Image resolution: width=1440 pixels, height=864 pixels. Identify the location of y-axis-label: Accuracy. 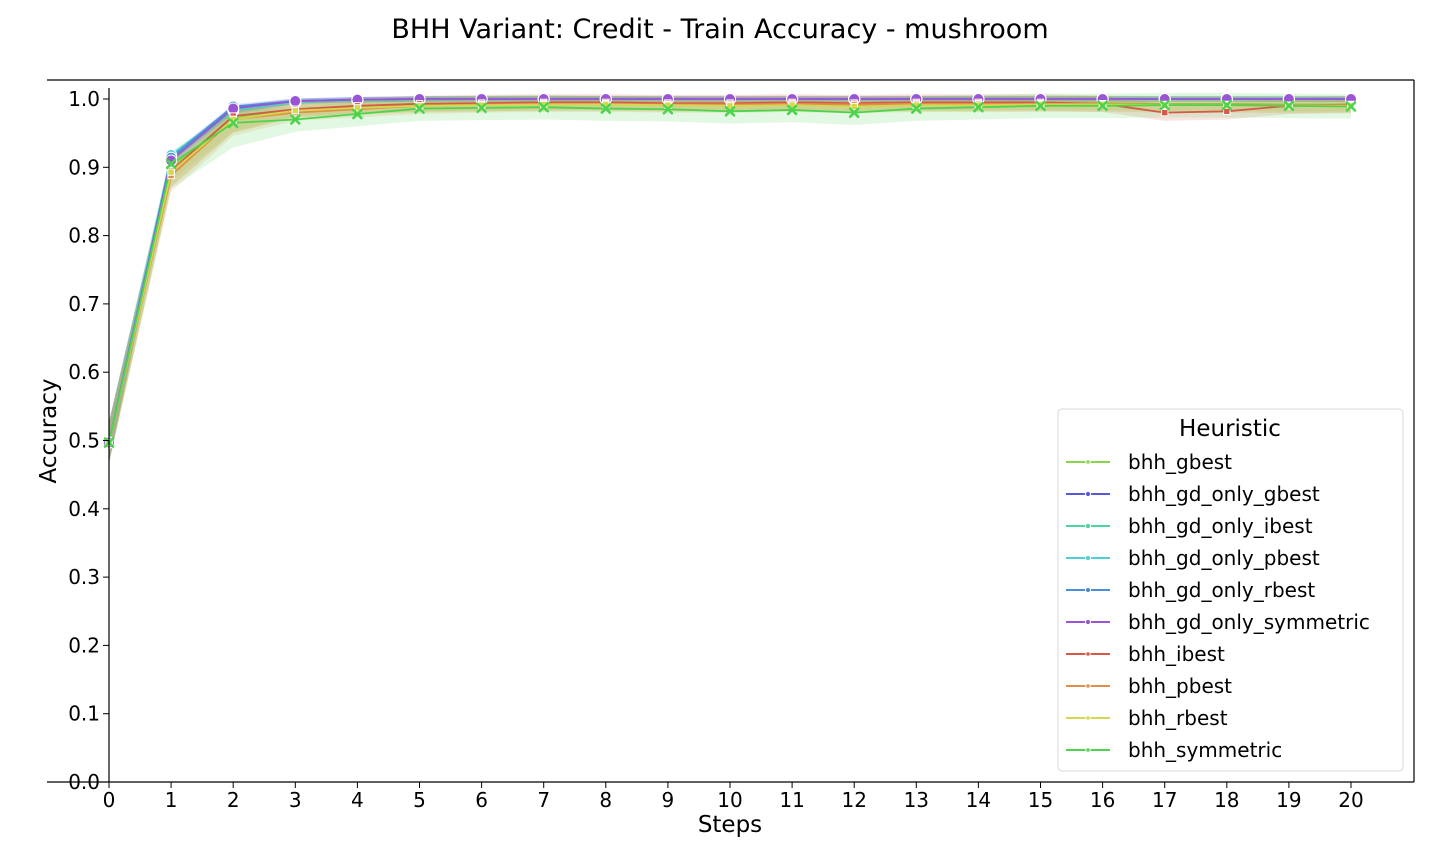
(49, 430).